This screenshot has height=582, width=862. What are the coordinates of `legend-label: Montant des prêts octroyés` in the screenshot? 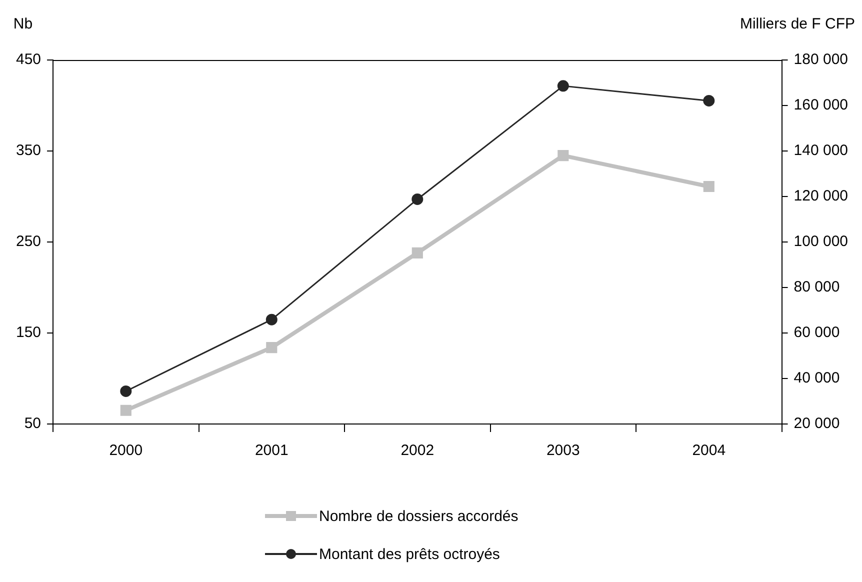 It's located at (409, 554).